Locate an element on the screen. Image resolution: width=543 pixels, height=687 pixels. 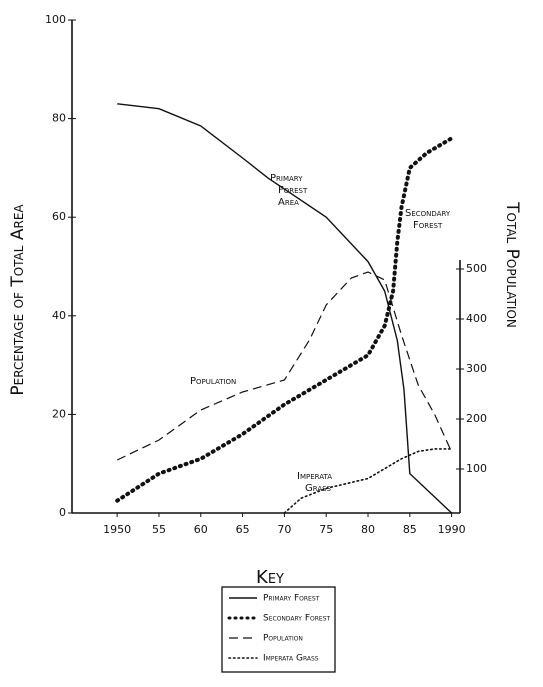
x-tick-label: 55 is located at coordinates (159, 529).